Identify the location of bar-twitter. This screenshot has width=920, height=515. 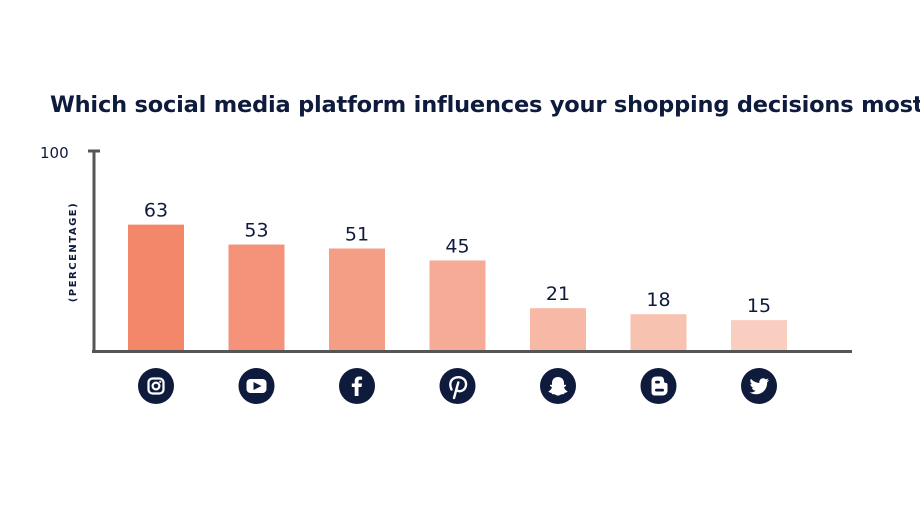
(759, 335).